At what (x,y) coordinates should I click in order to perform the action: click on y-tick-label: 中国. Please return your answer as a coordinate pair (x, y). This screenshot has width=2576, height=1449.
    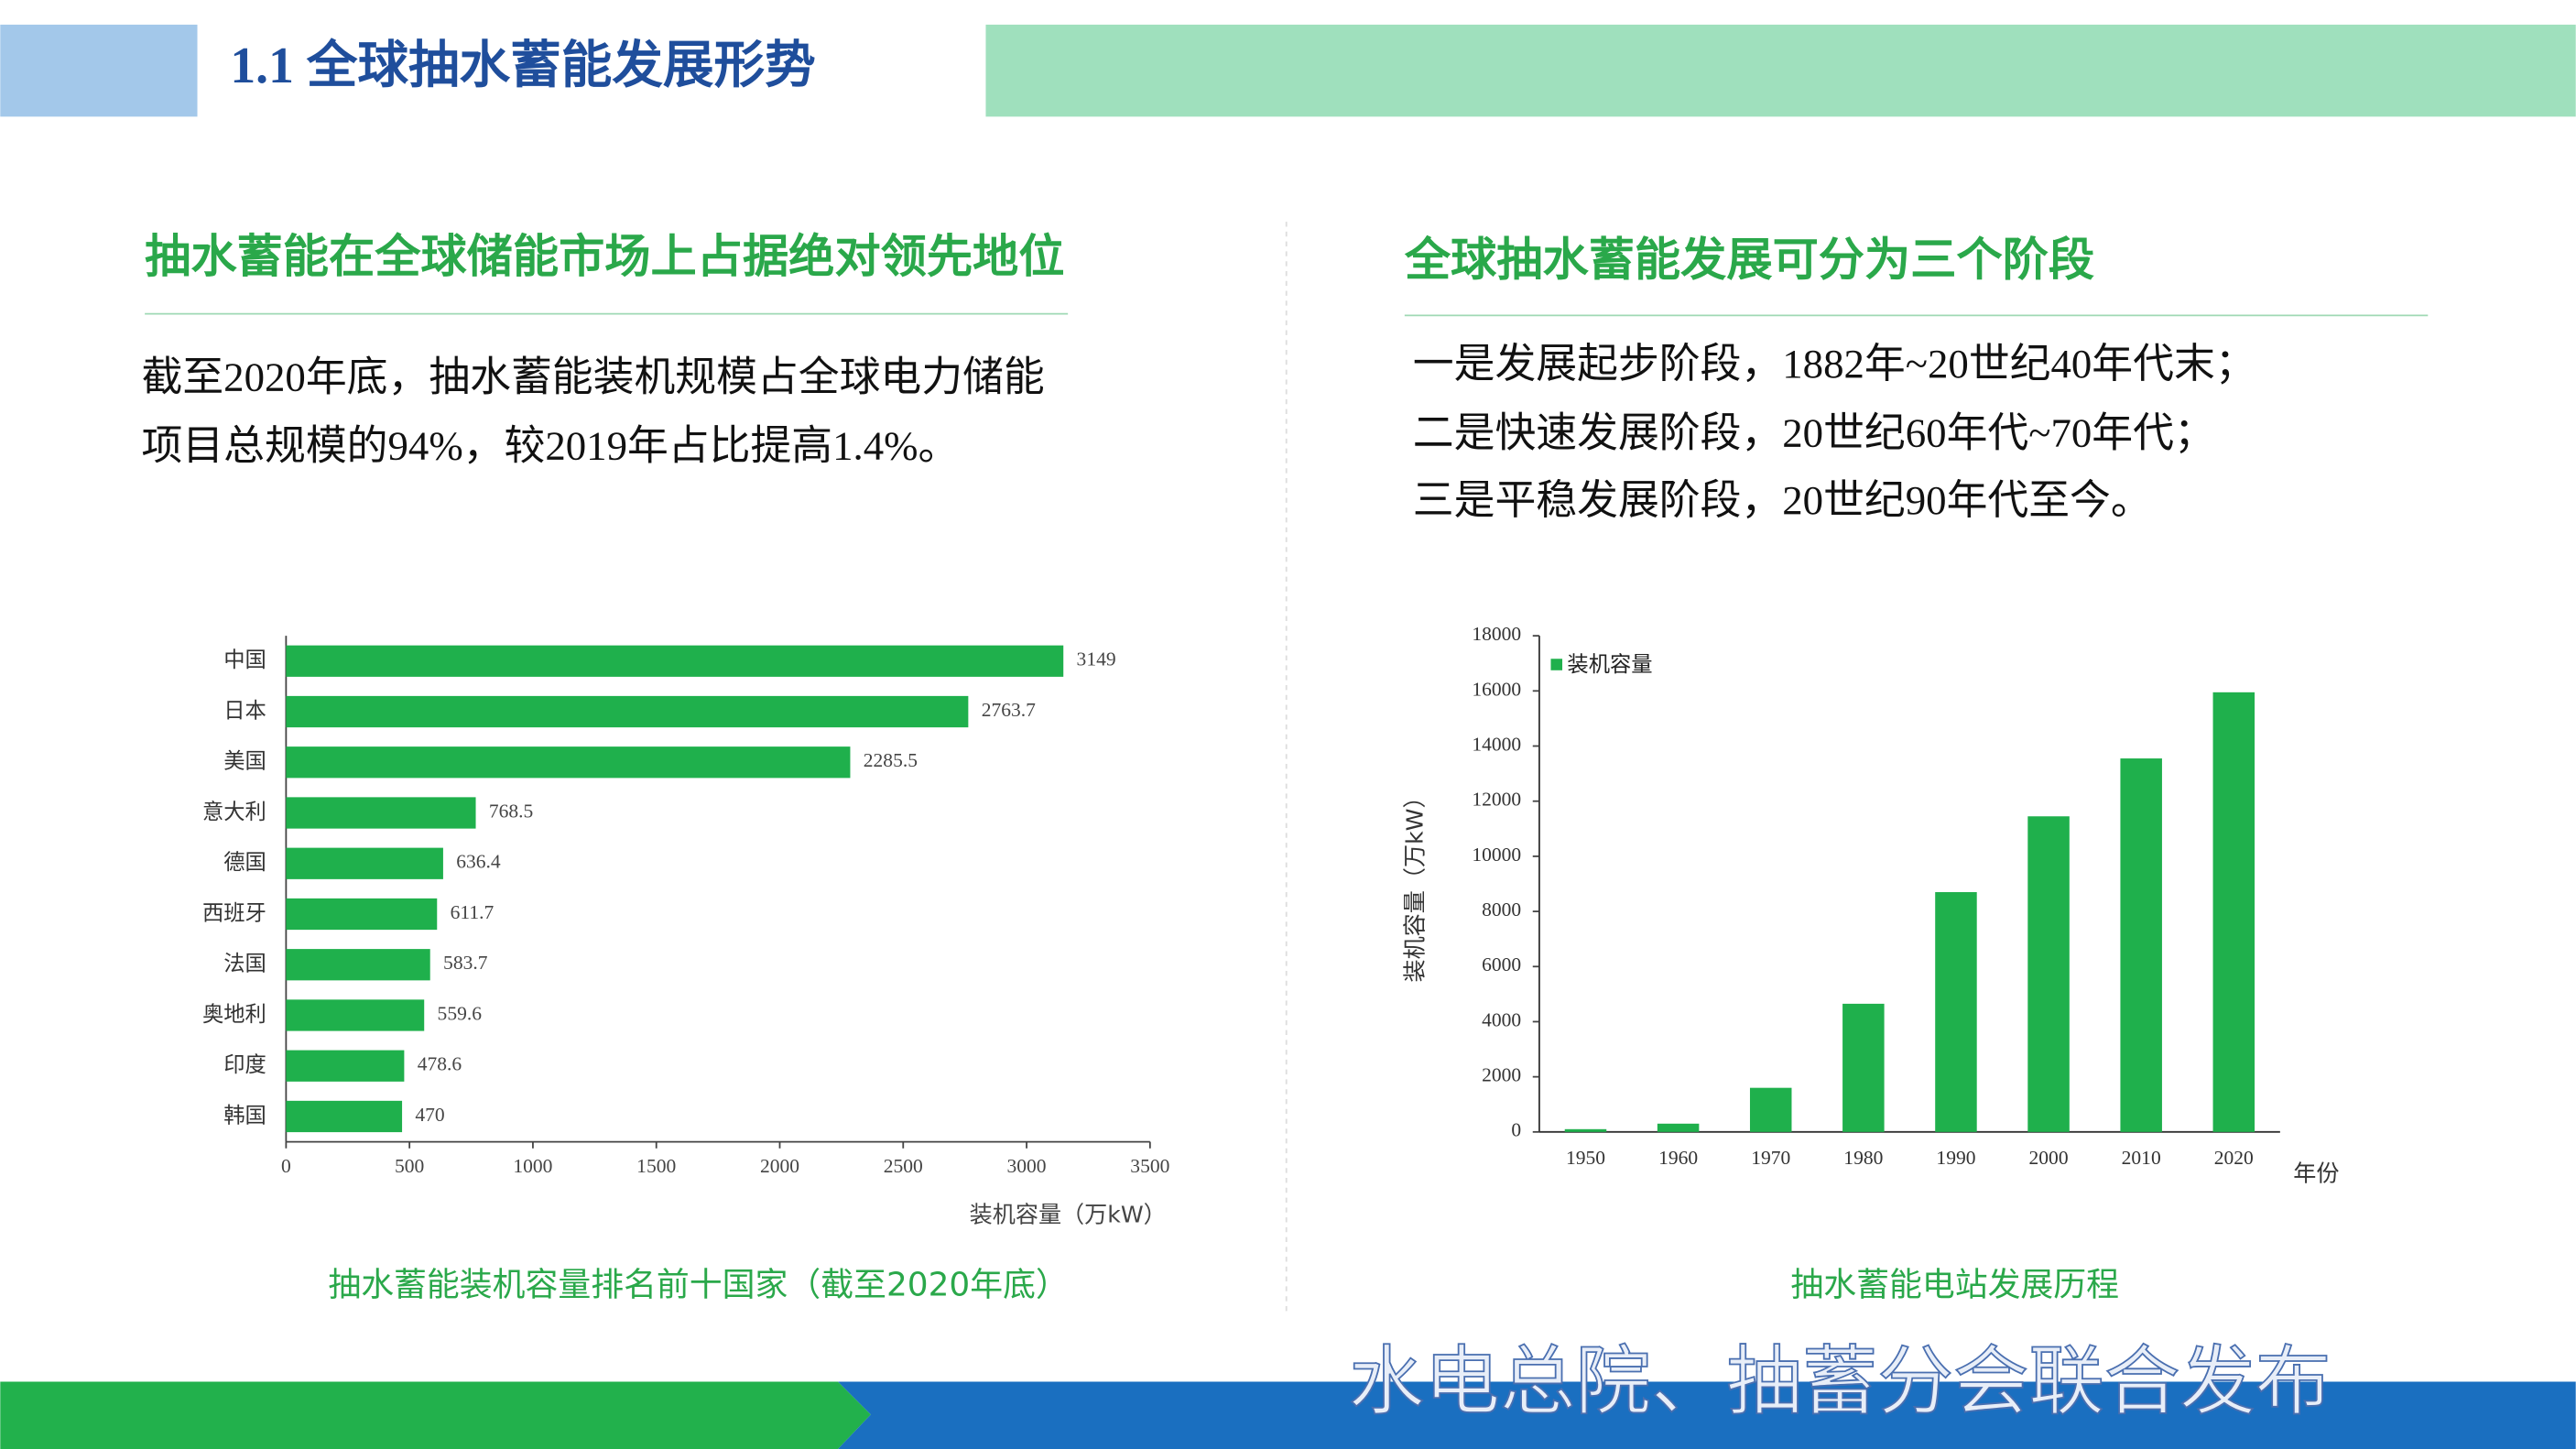
    Looking at the image, I should click on (244, 660).